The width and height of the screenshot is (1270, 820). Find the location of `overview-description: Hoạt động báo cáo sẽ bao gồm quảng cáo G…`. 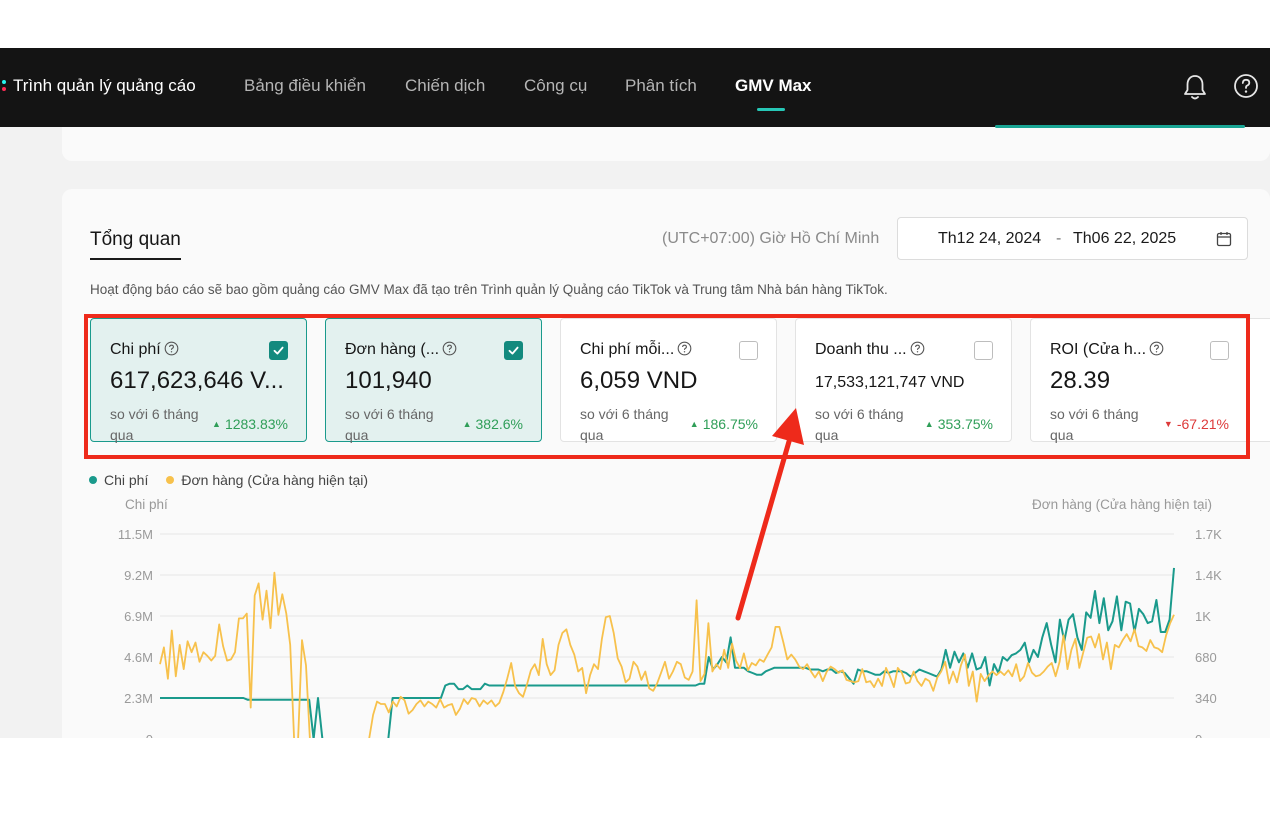

overview-description: Hoạt động báo cáo sẽ bao gồm quảng cáo G… is located at coordinates (489, 289).